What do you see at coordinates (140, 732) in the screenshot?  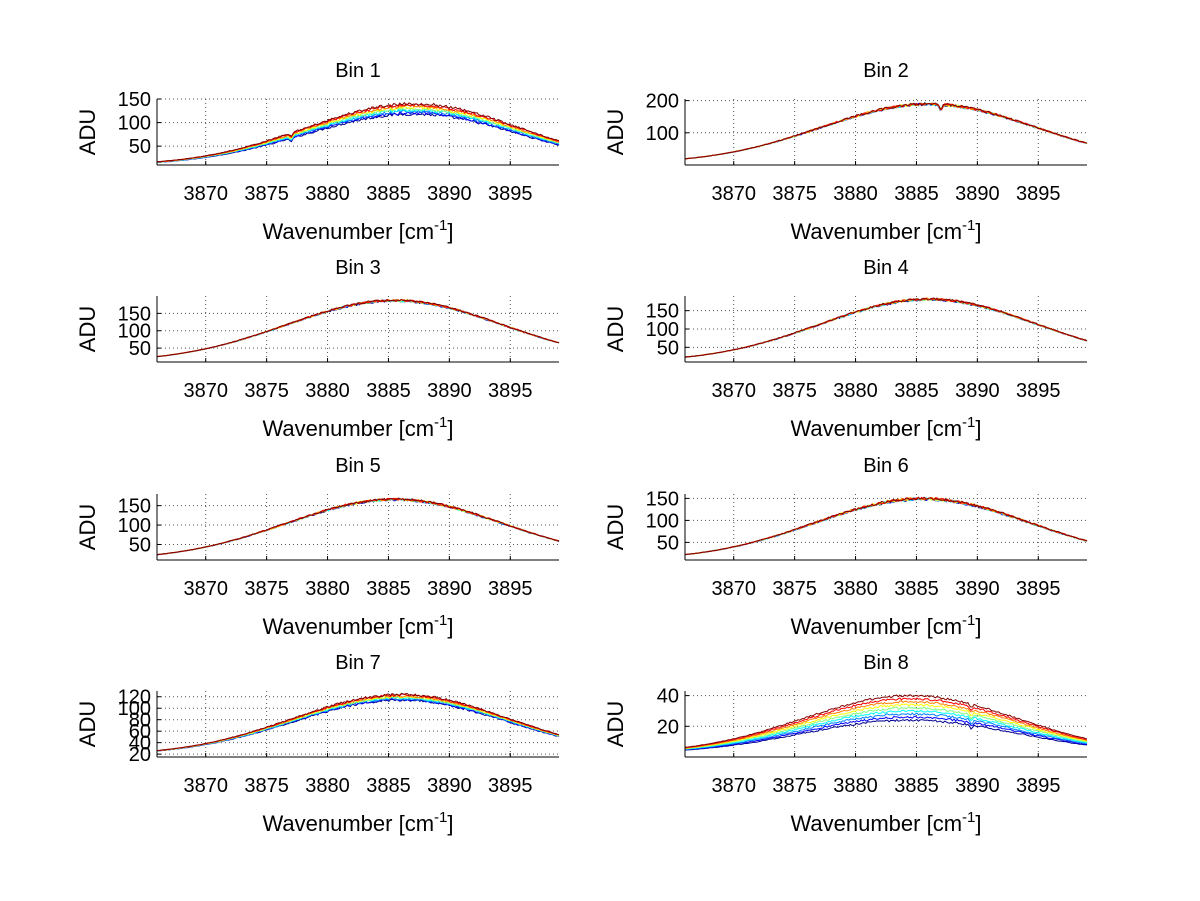 I see `y-tick-label: 60` at bounding box center [140, 732].